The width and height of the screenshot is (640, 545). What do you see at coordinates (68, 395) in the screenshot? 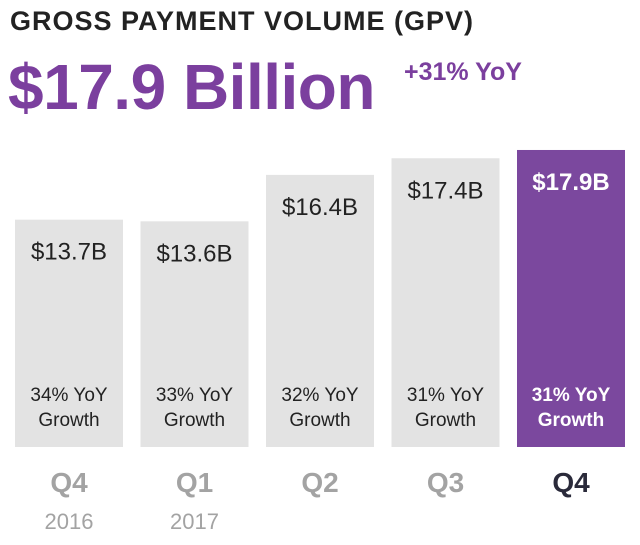
I see `bar-growth-label: 34% YoY` at bounding box center [68, 395].